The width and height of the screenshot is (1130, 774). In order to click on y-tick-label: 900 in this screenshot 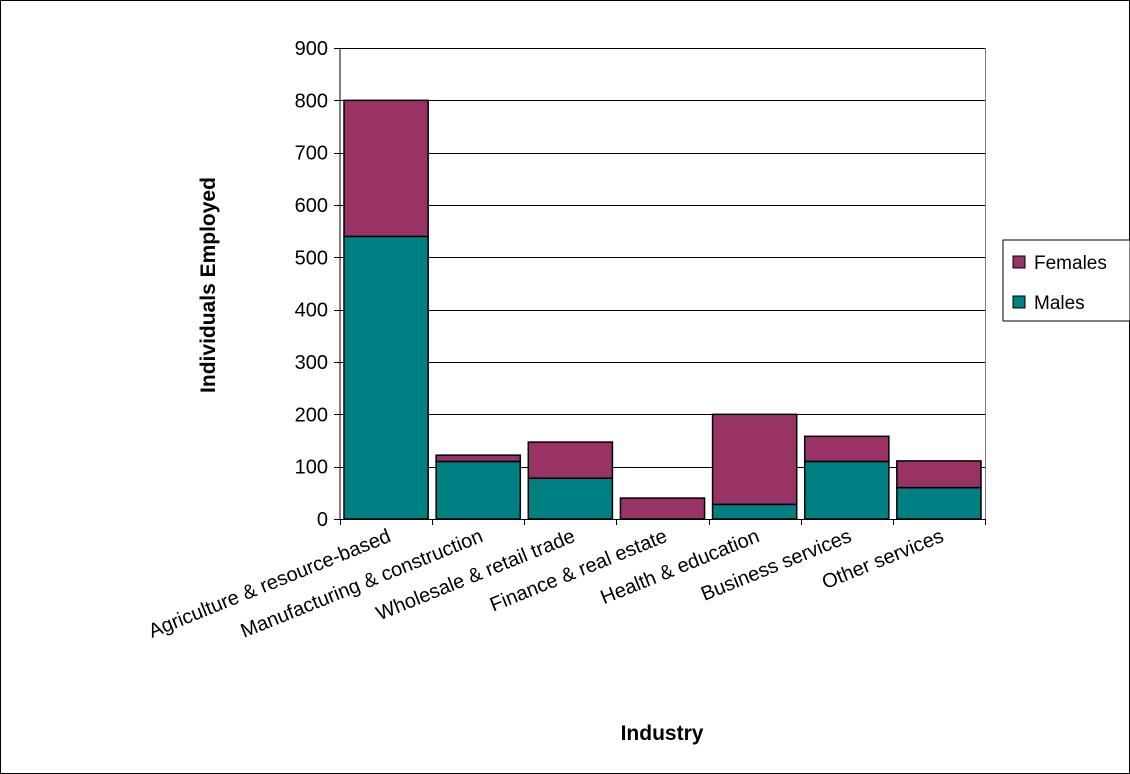, I will do `click(311, 49)`.